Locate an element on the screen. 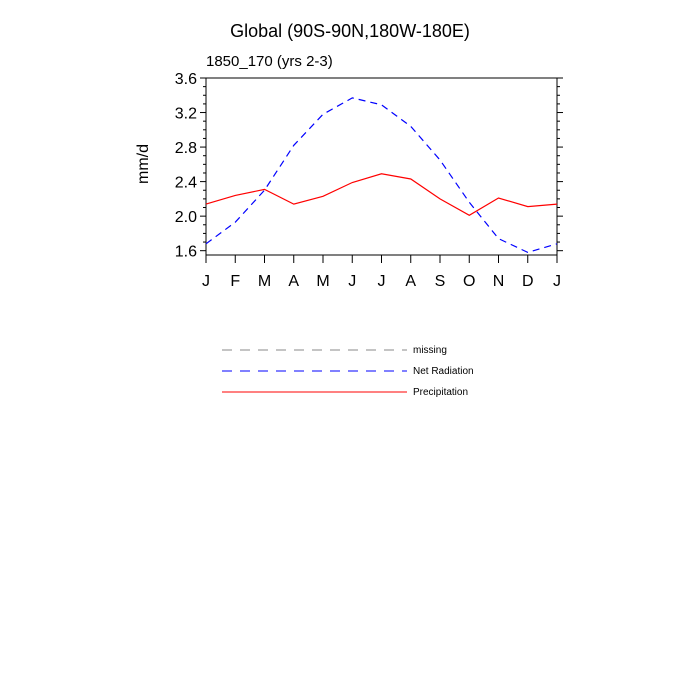  series-layer is located at coordinates (381, 175).